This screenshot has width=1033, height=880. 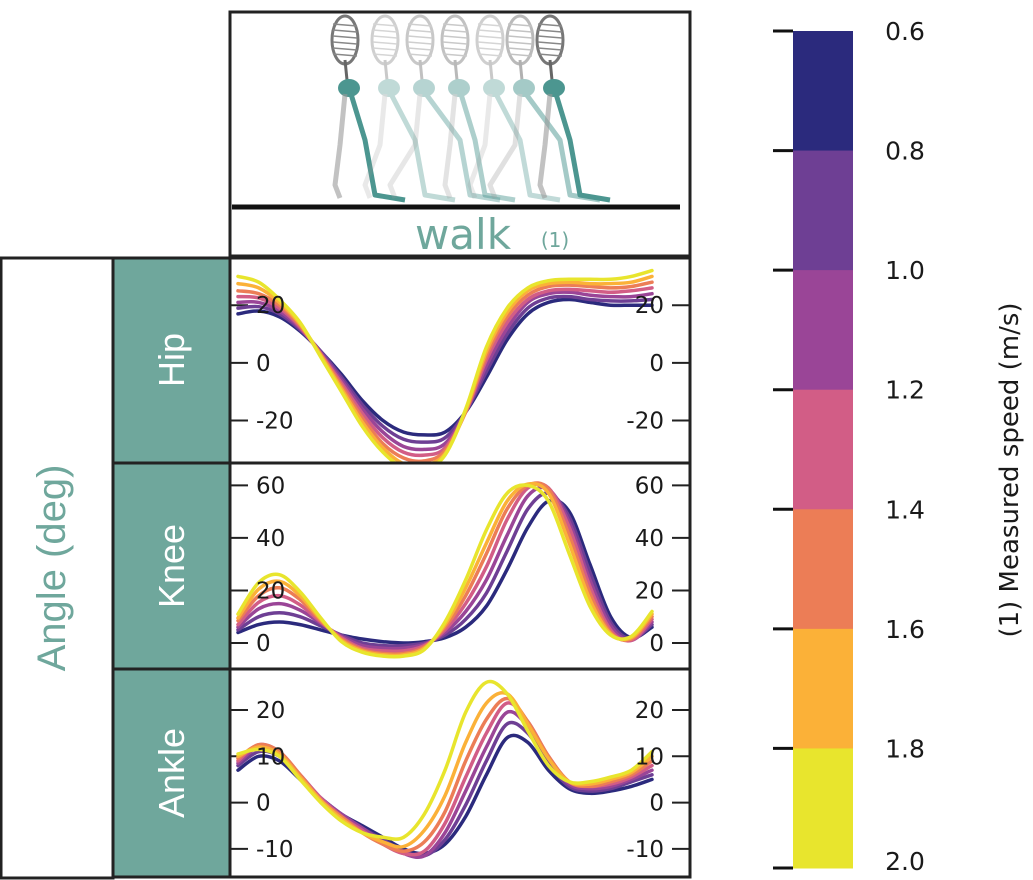 What do you see at coordinates (270, 591) in the screenshot?
I see `knee-tick-label-left: 20` at bounding box center [270, 591].